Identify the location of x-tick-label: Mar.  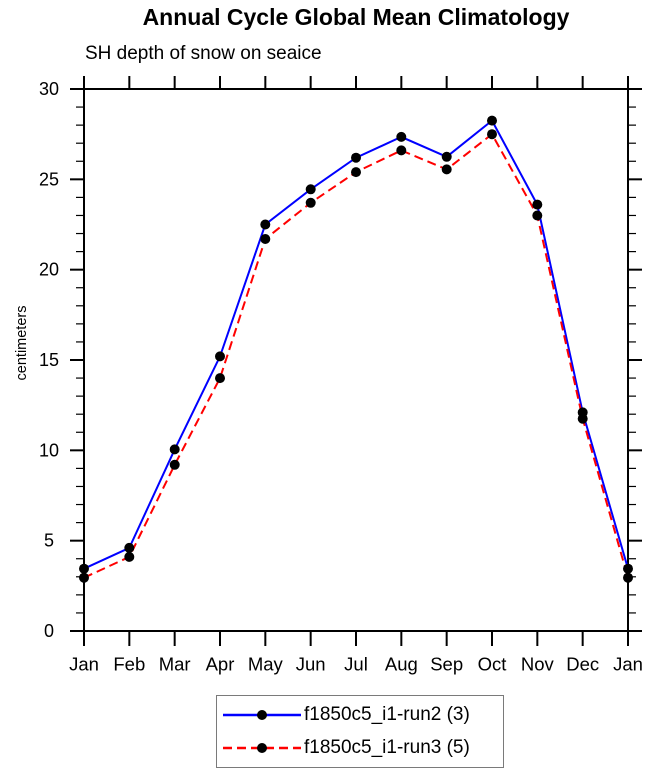
(175, 664).